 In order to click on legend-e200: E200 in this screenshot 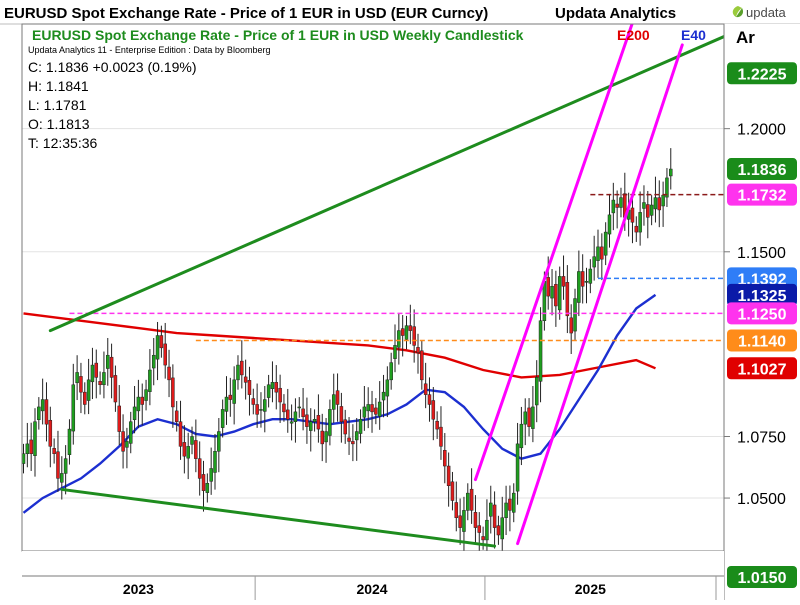, I will do `click(633, 35)`.